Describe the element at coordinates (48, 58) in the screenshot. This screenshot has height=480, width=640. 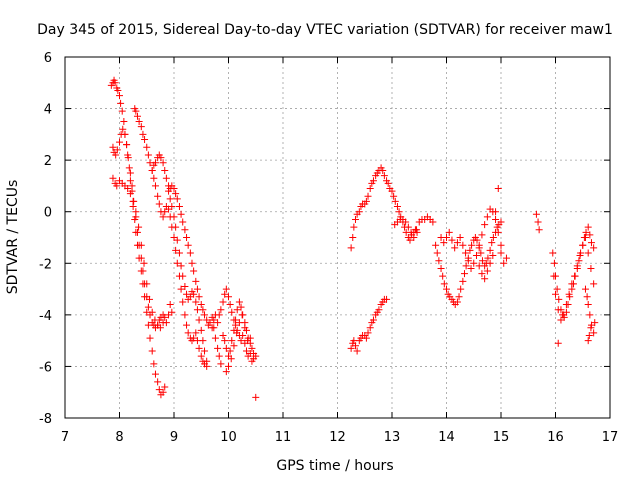
I see `y-tick-label: 6` at that location.